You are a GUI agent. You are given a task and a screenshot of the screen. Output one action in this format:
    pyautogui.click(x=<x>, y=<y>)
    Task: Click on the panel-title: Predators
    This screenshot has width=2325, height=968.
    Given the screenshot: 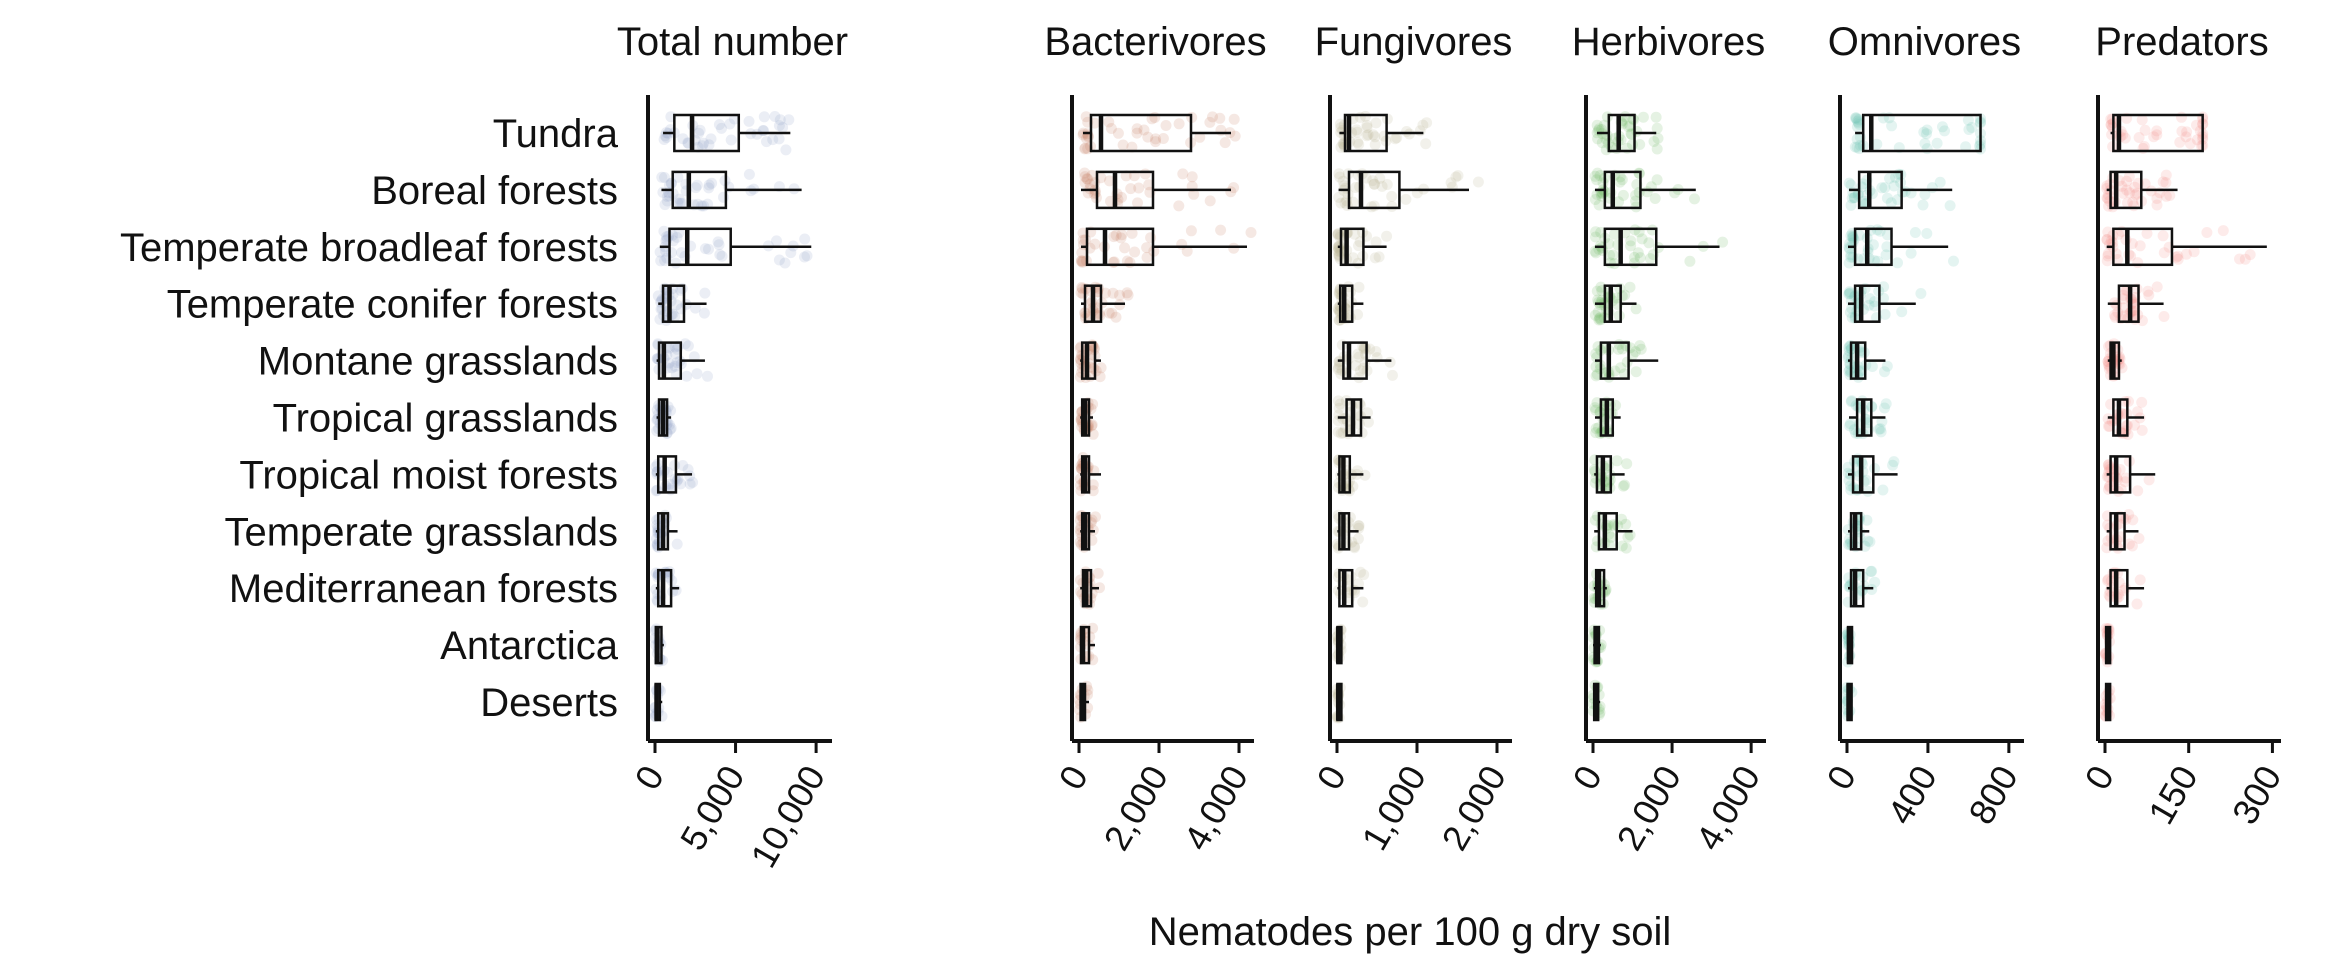 What is the action you would take?
    pyautogui.click(x=2181, y=42)
    